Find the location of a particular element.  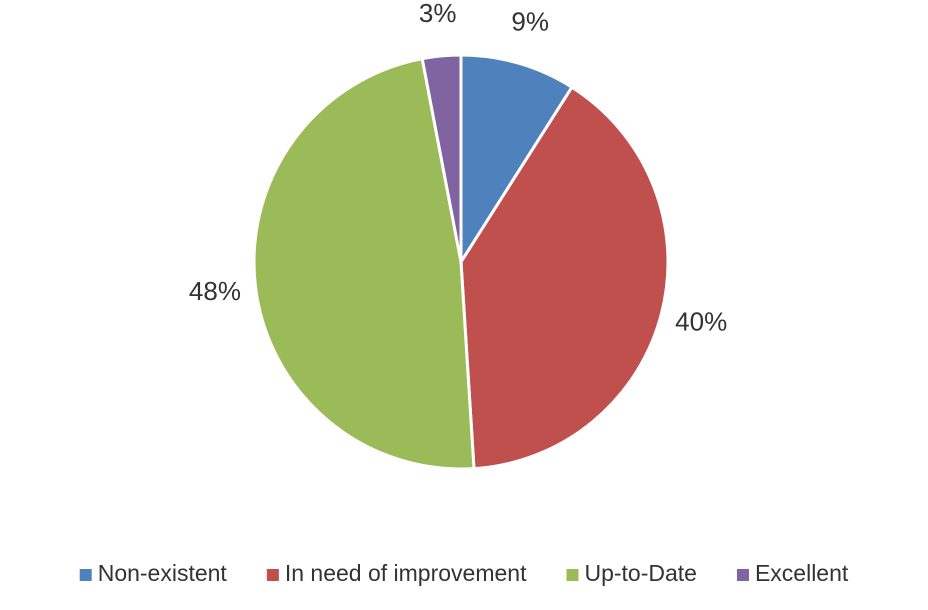

data-label: 9% is located at coordinates (530, 22).